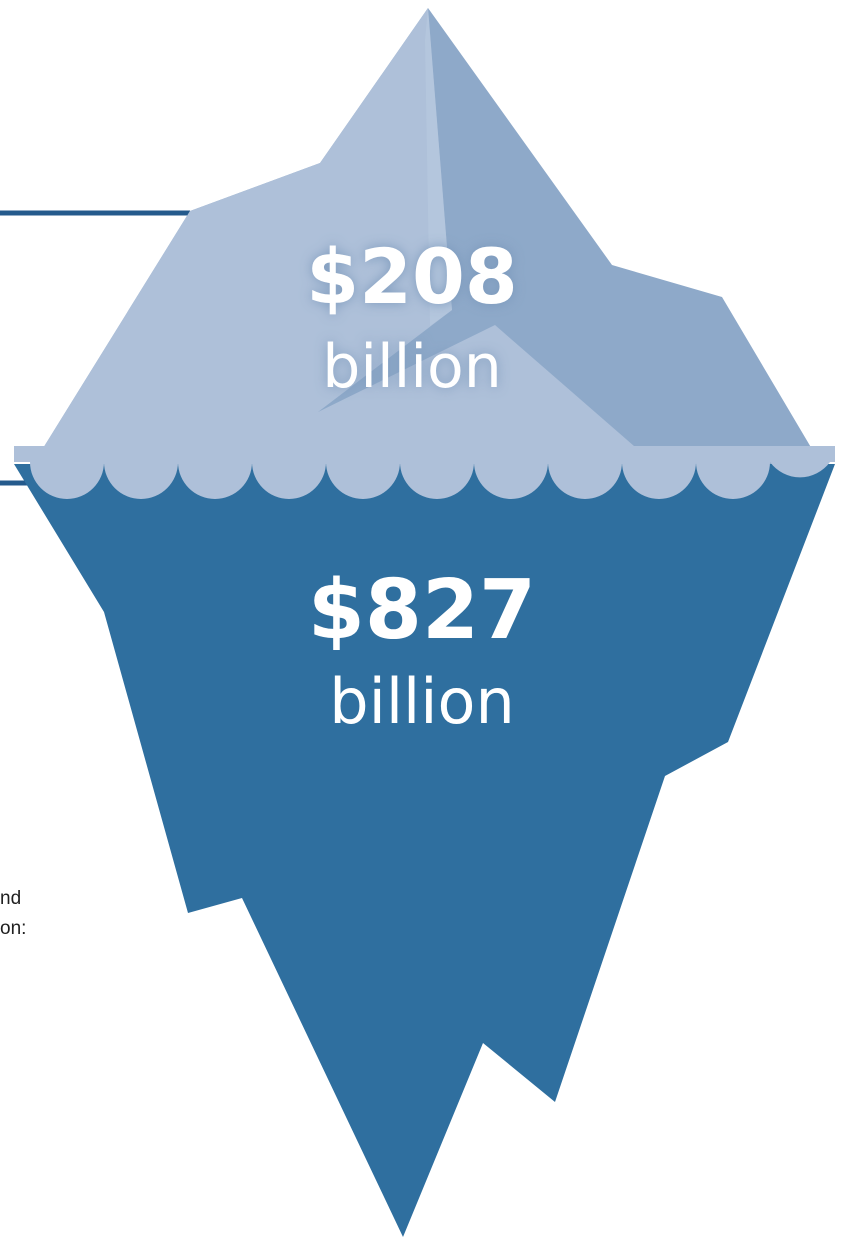 This screenshot has height=1243, width=841. What do you see at coordinates (412, 276) in the screenshot?
I see `above-water-amount: $208` at bounding box center [412, 276].